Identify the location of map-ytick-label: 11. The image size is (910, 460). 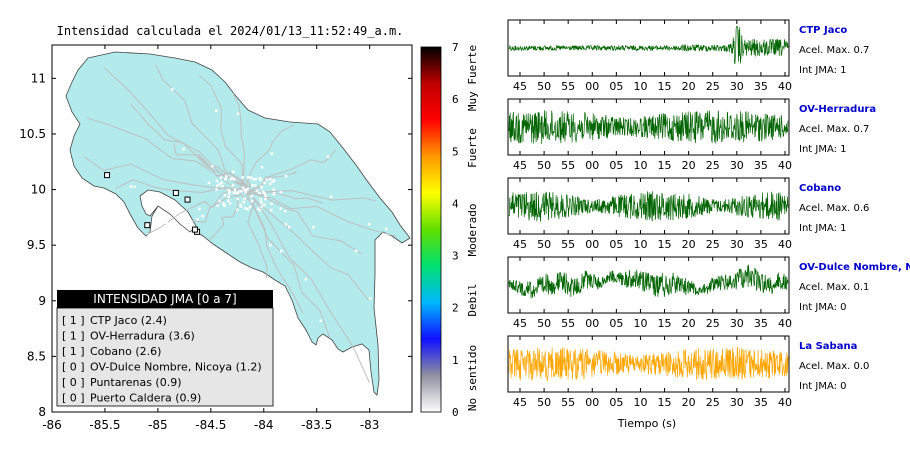
(38, 78).